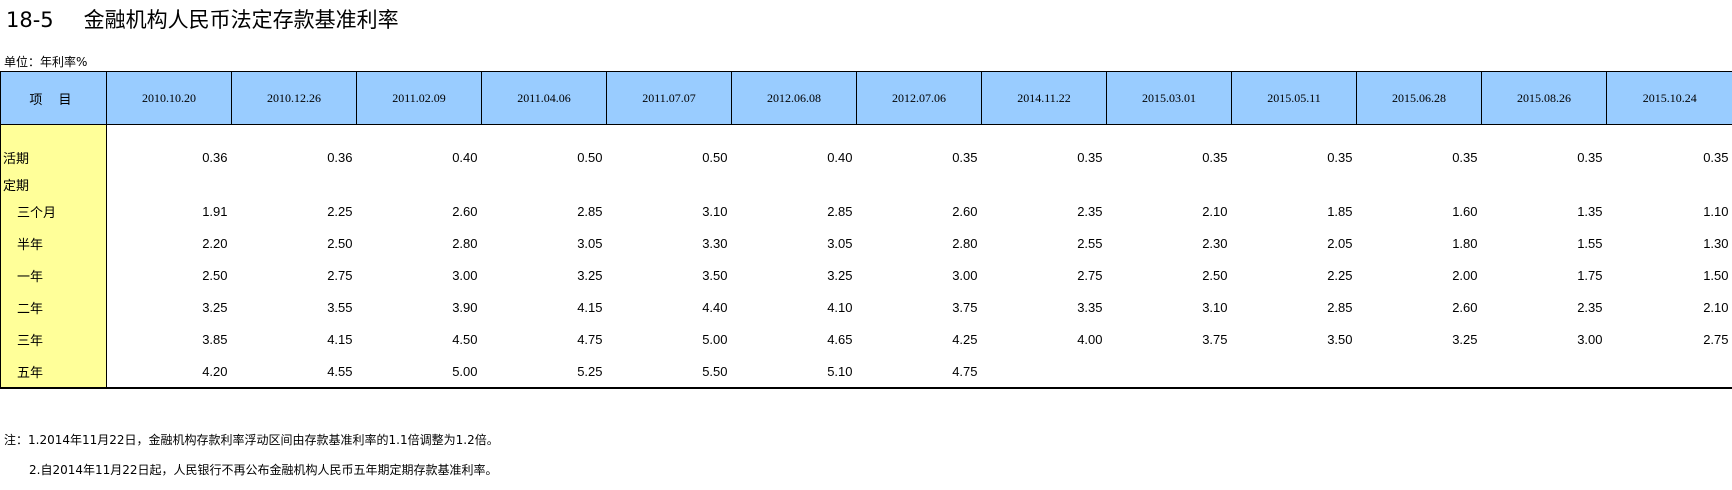 This screenshot has width=1732, height=490. I want to click on rate-cell: 4.00, so click(1090, 339).